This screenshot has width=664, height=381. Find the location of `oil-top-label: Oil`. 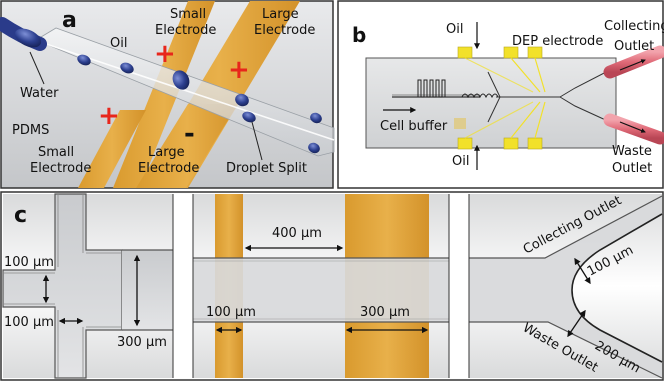

oil-top-label: Oil is located at coordinates (454, 29).